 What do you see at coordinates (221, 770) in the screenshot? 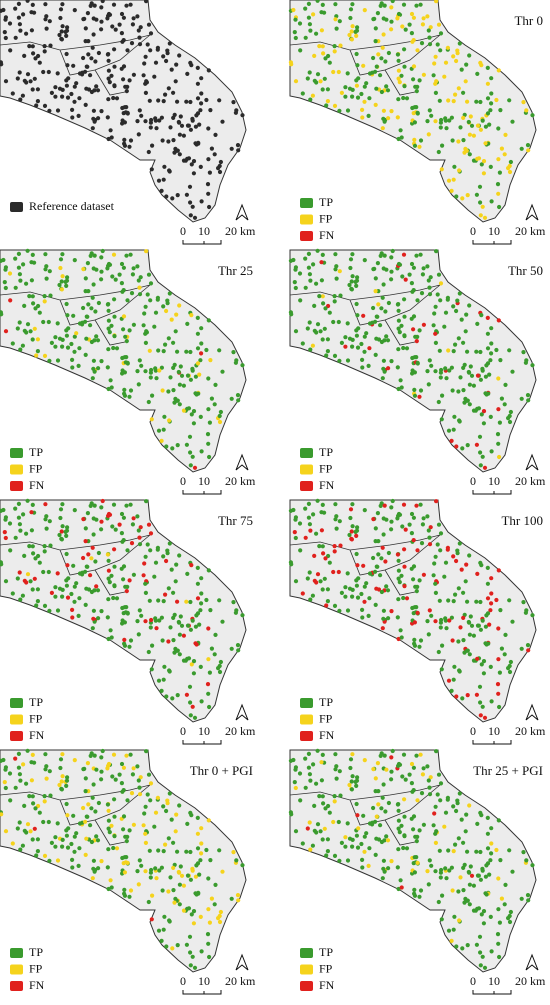
I see `panel-title: Thr 0 + PGI` at bounding box center [221, 770].